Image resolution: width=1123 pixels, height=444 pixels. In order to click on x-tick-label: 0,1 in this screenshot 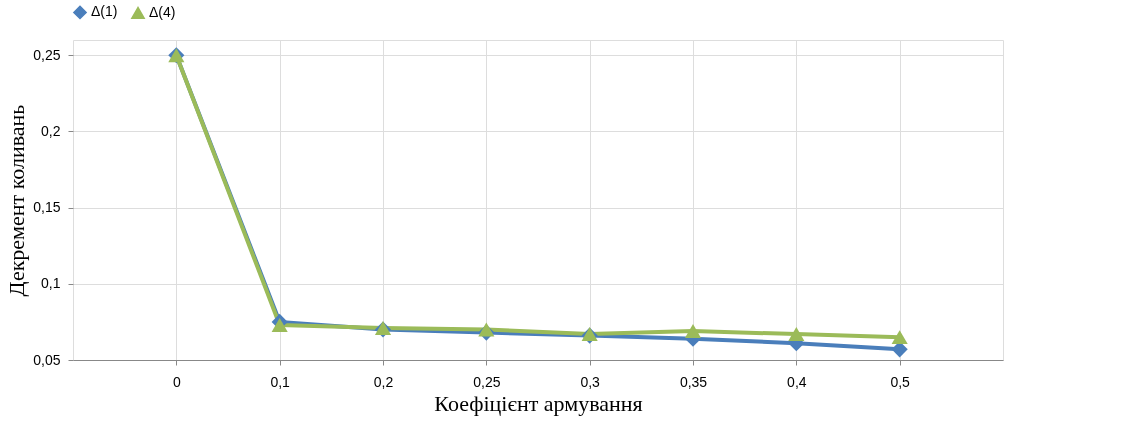, I will do `click(280, 381)`.